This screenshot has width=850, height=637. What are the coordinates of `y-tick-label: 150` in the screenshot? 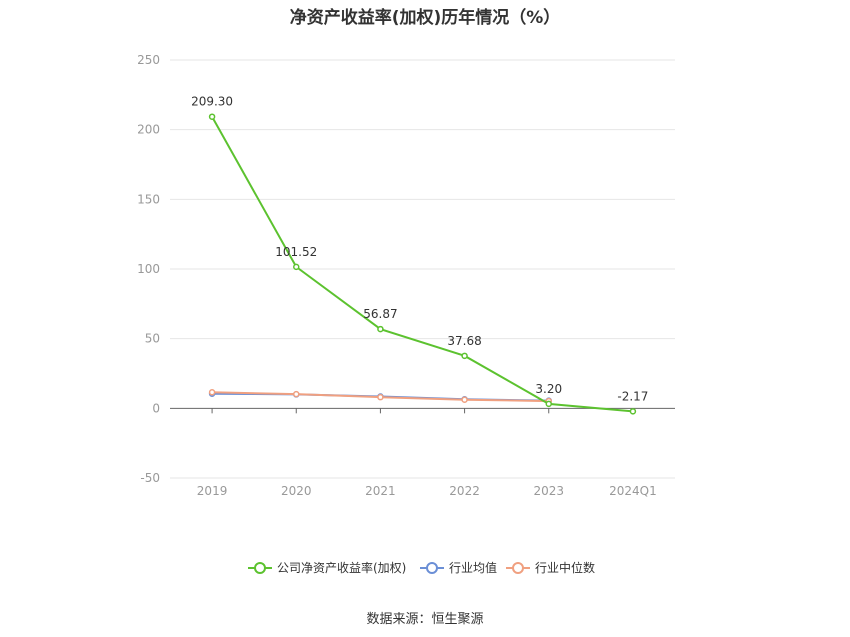 It's located at (148, 199).